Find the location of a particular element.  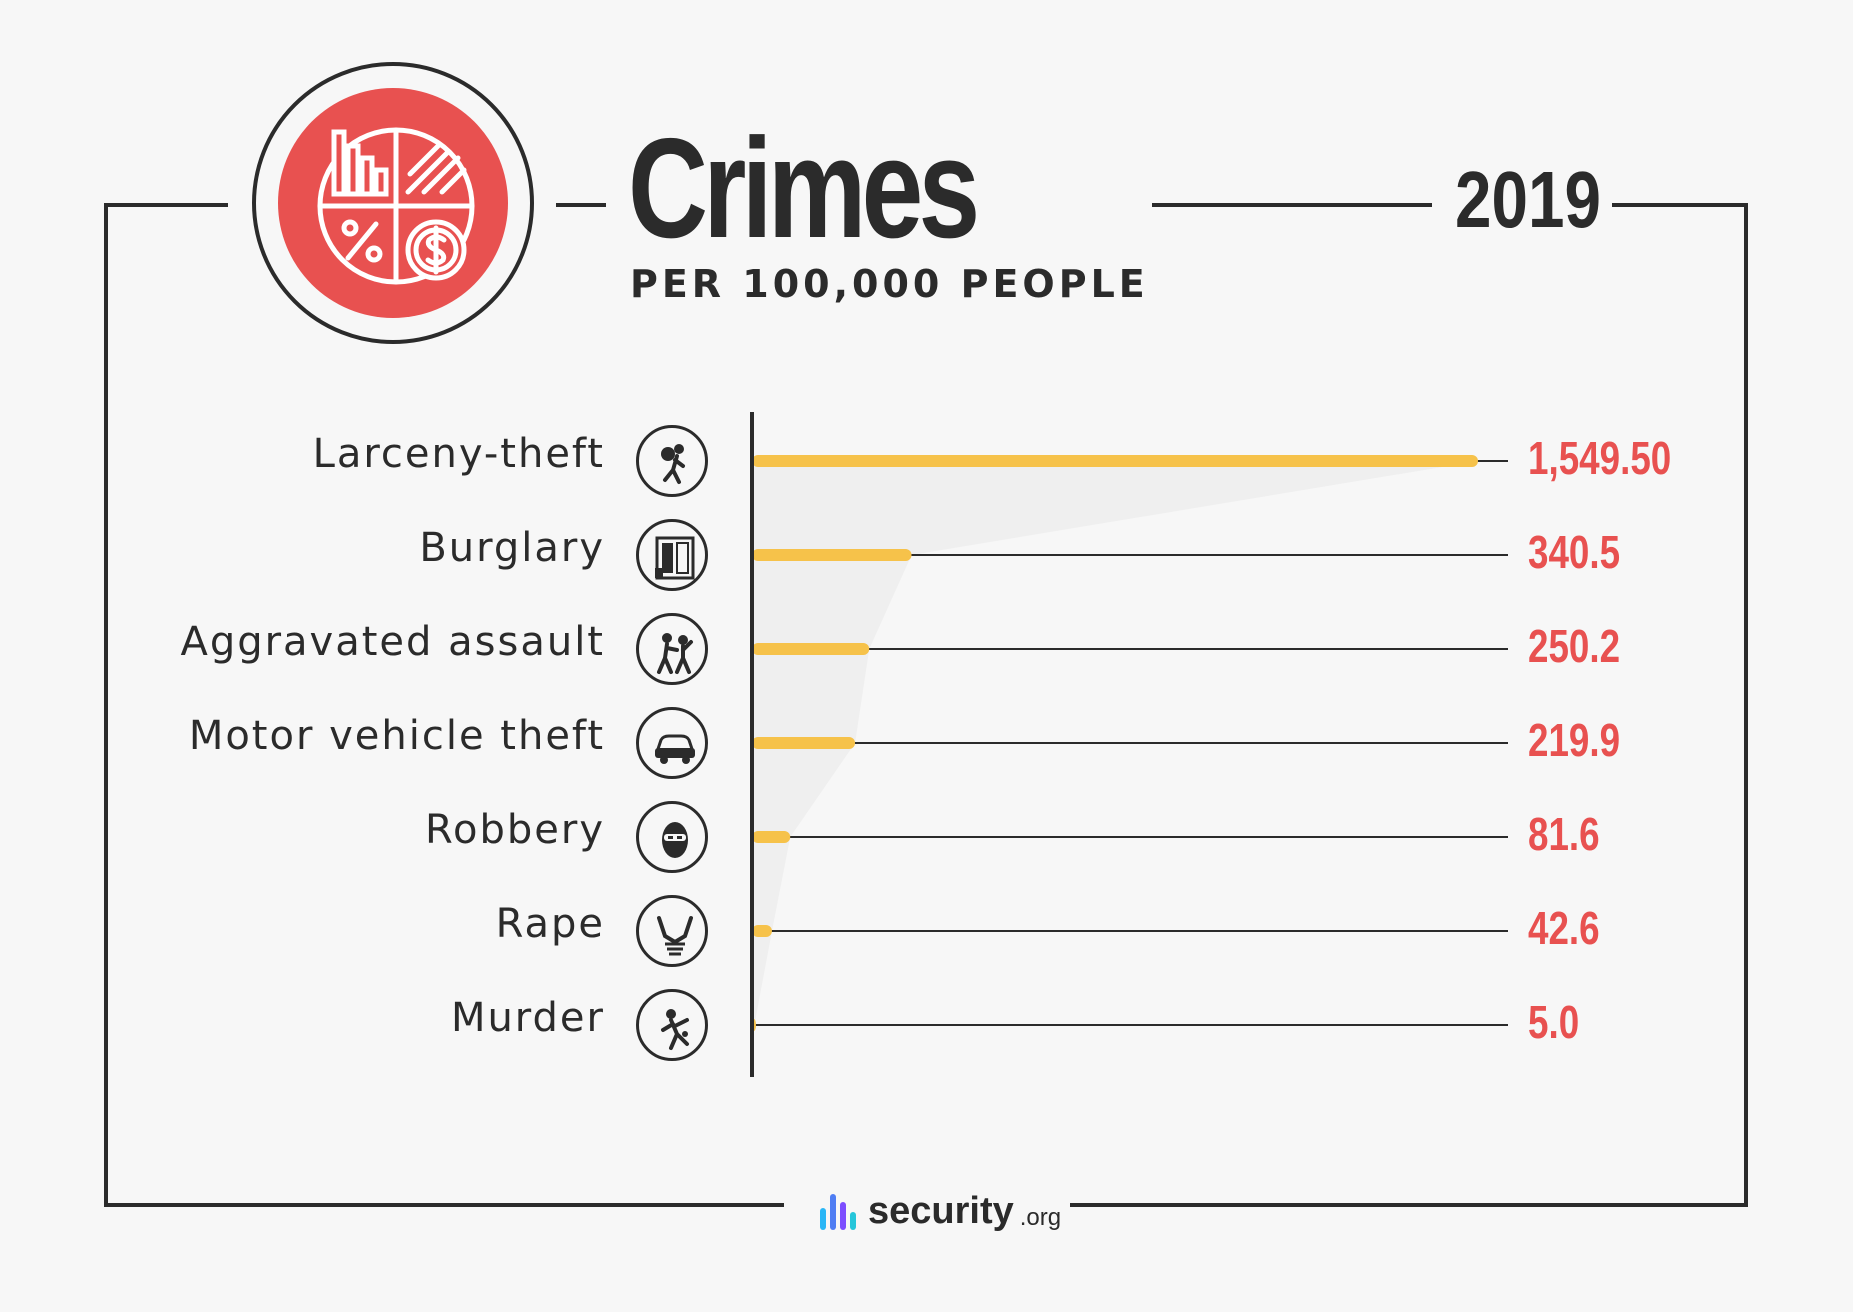

thief-running-icon is located at coordinates (672, 461).